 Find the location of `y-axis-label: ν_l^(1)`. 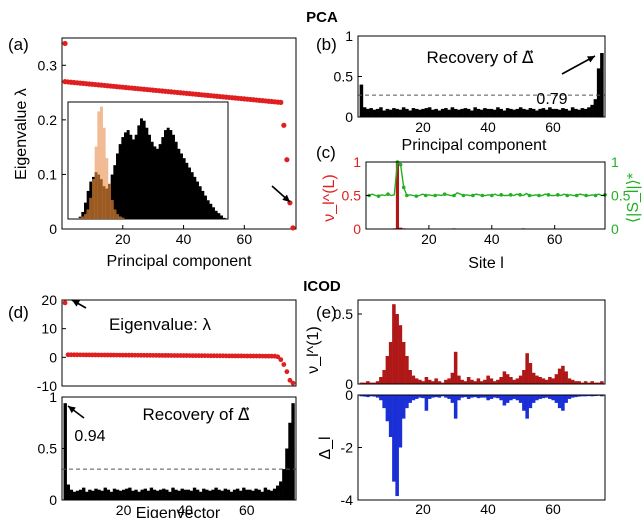

y-axis-label: ν_l^(1) is located at coordinates (313, 350).